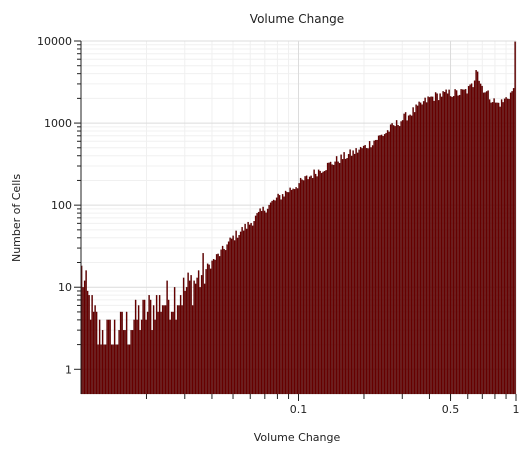 The height and width of the screenshot is (449, 526). I want to click on x-axis-title: Volume Change, so click(297, 437).